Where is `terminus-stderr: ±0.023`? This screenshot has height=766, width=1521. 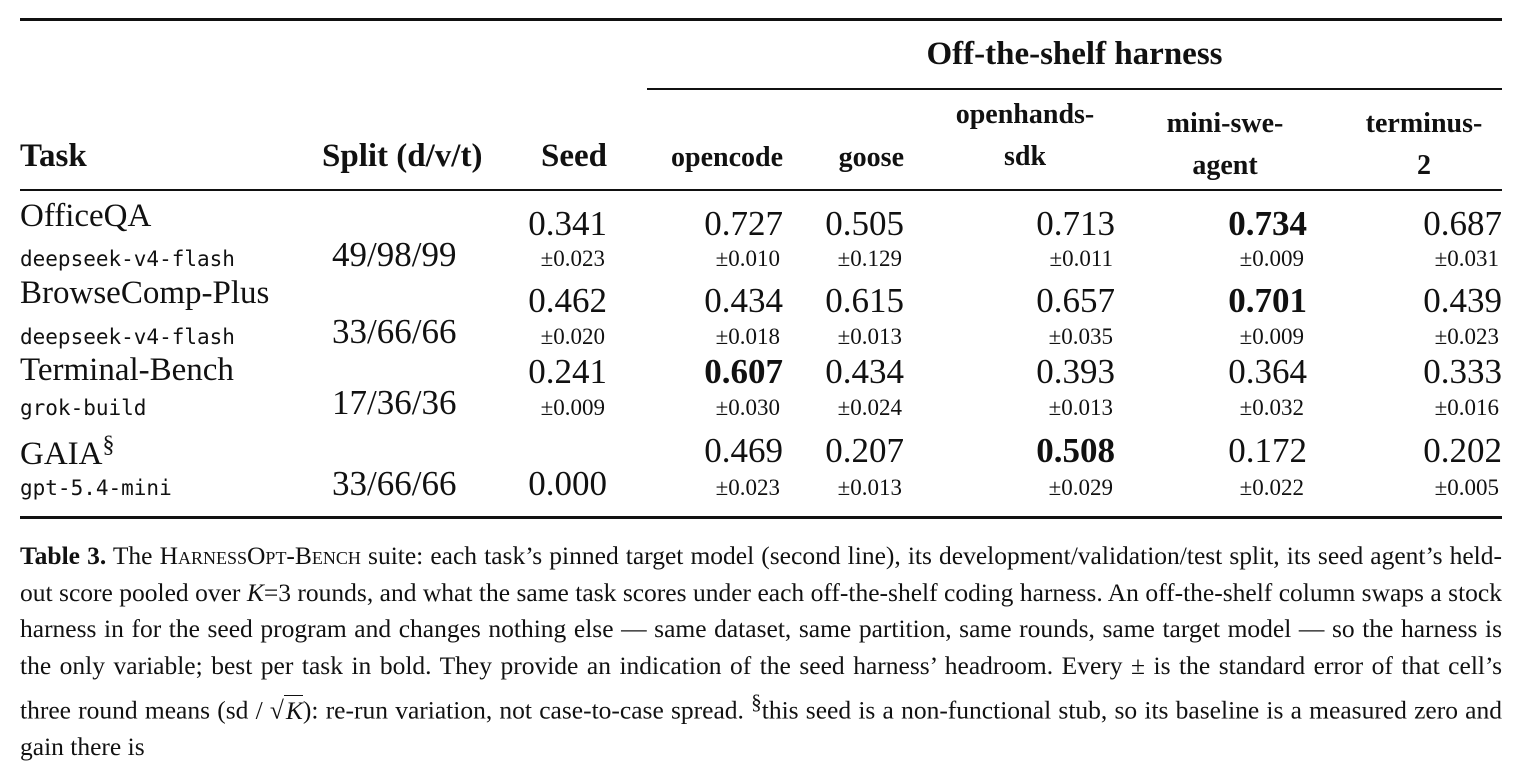
terminus-stderr: ±0.023 is located at coordinates (1466, 336).